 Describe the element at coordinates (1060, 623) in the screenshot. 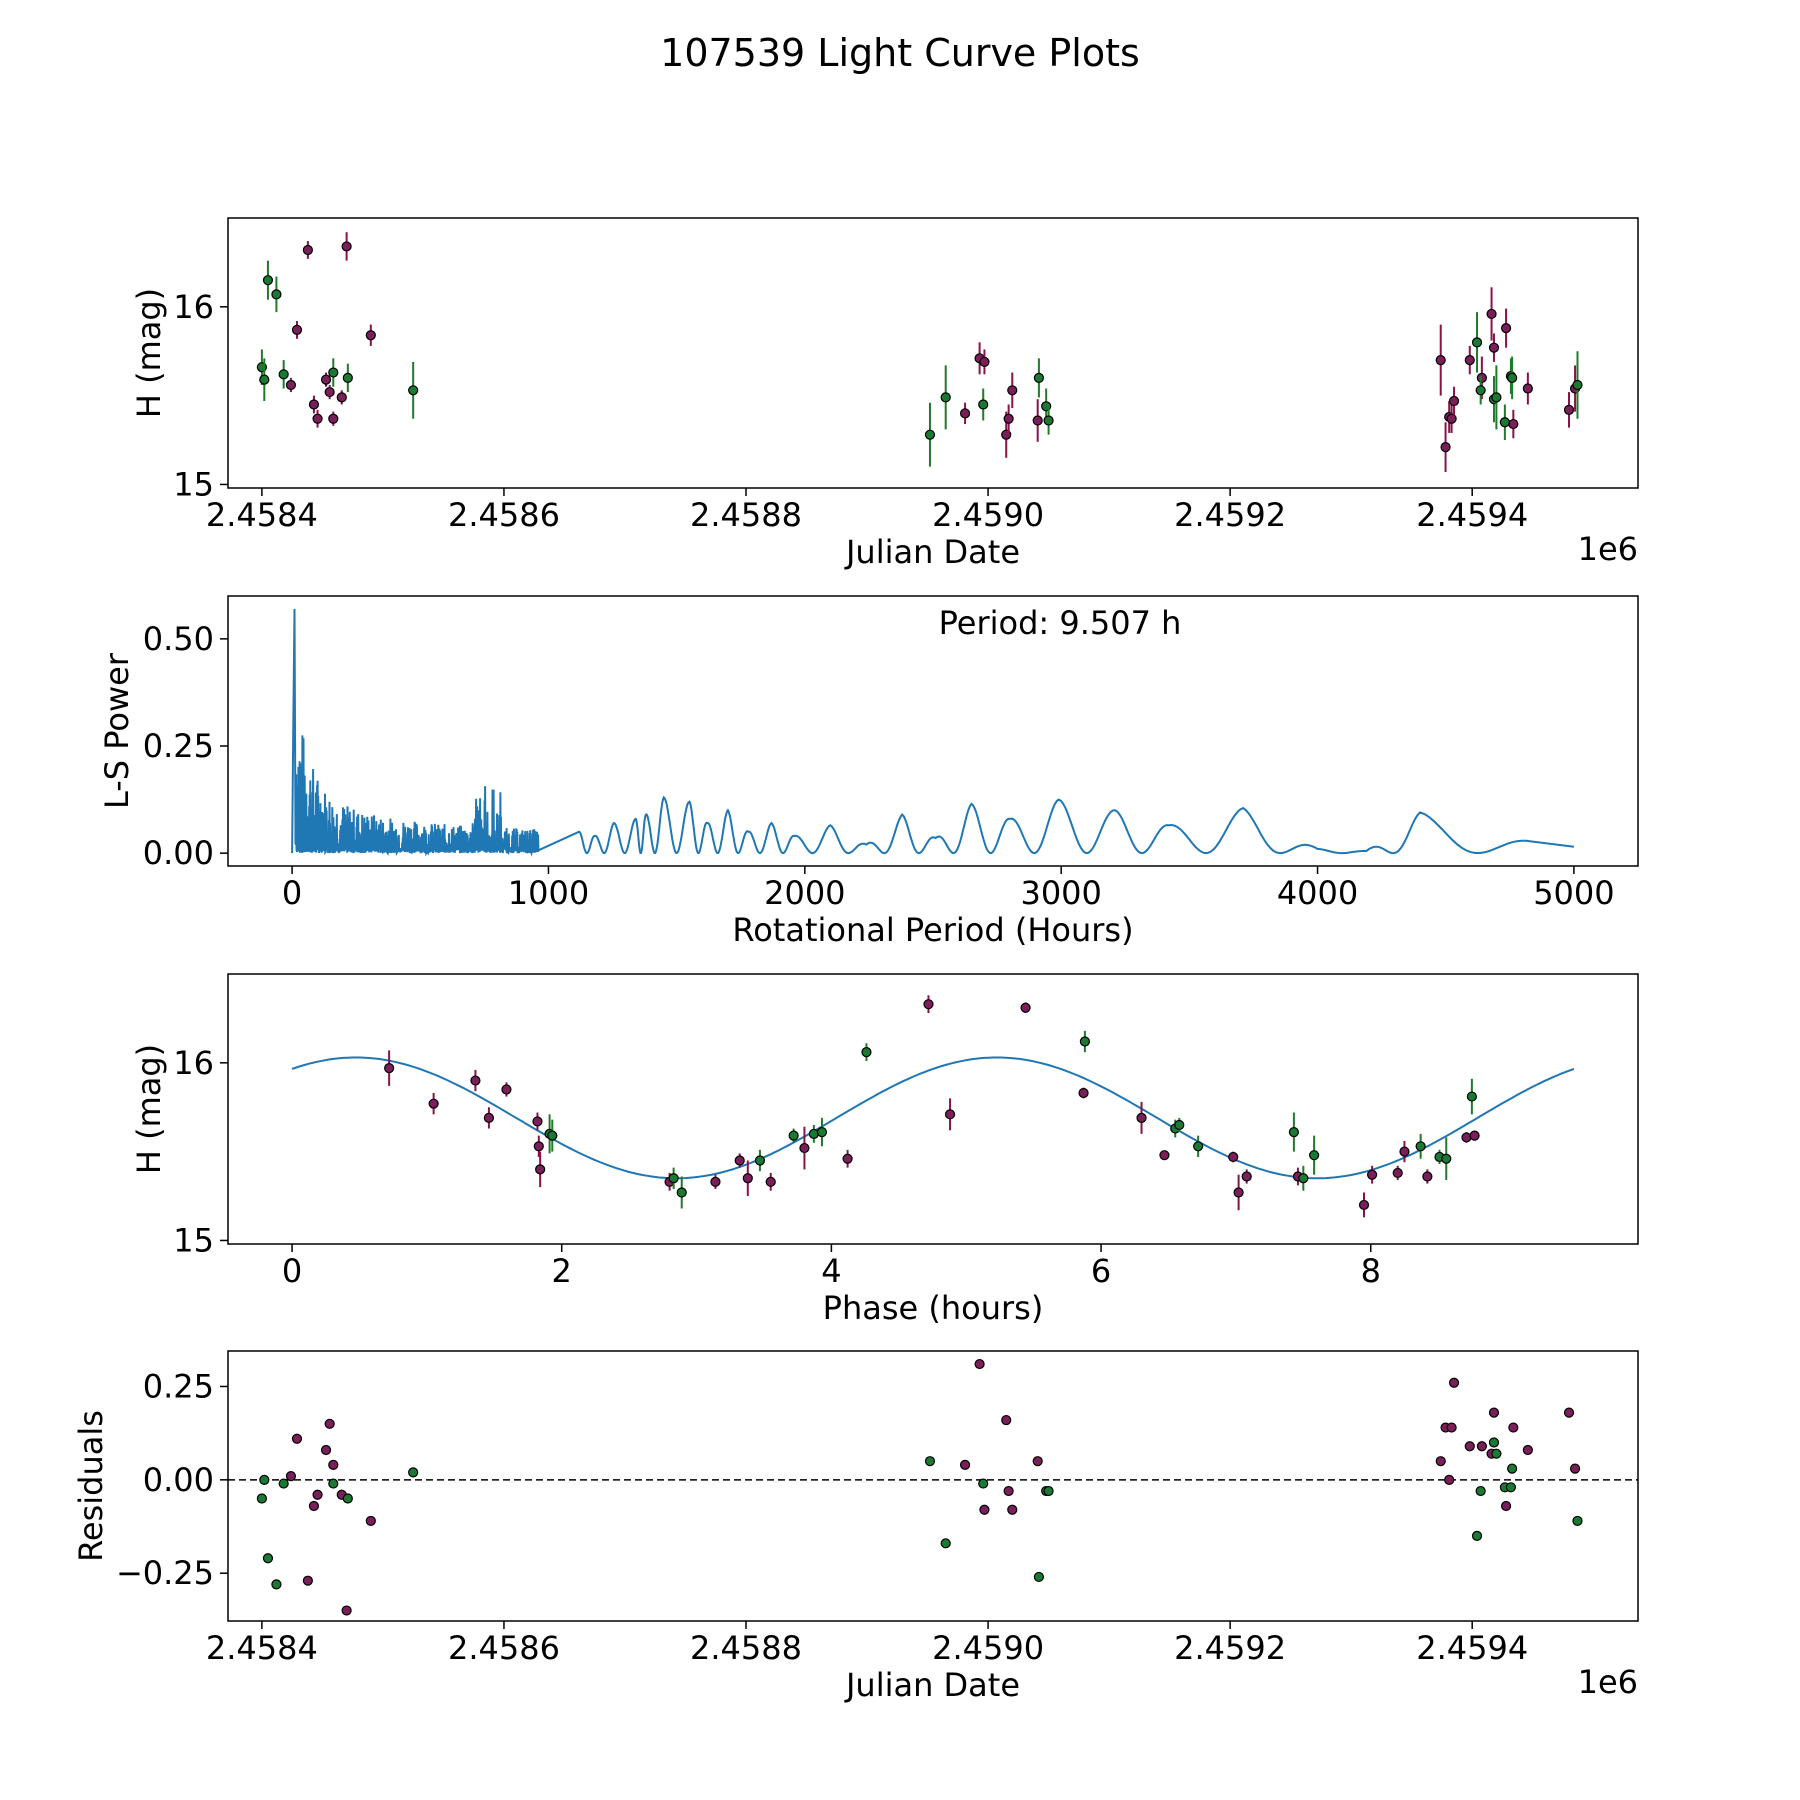

I see `periodogram-annotation: Period: 9.507 h` at that location.